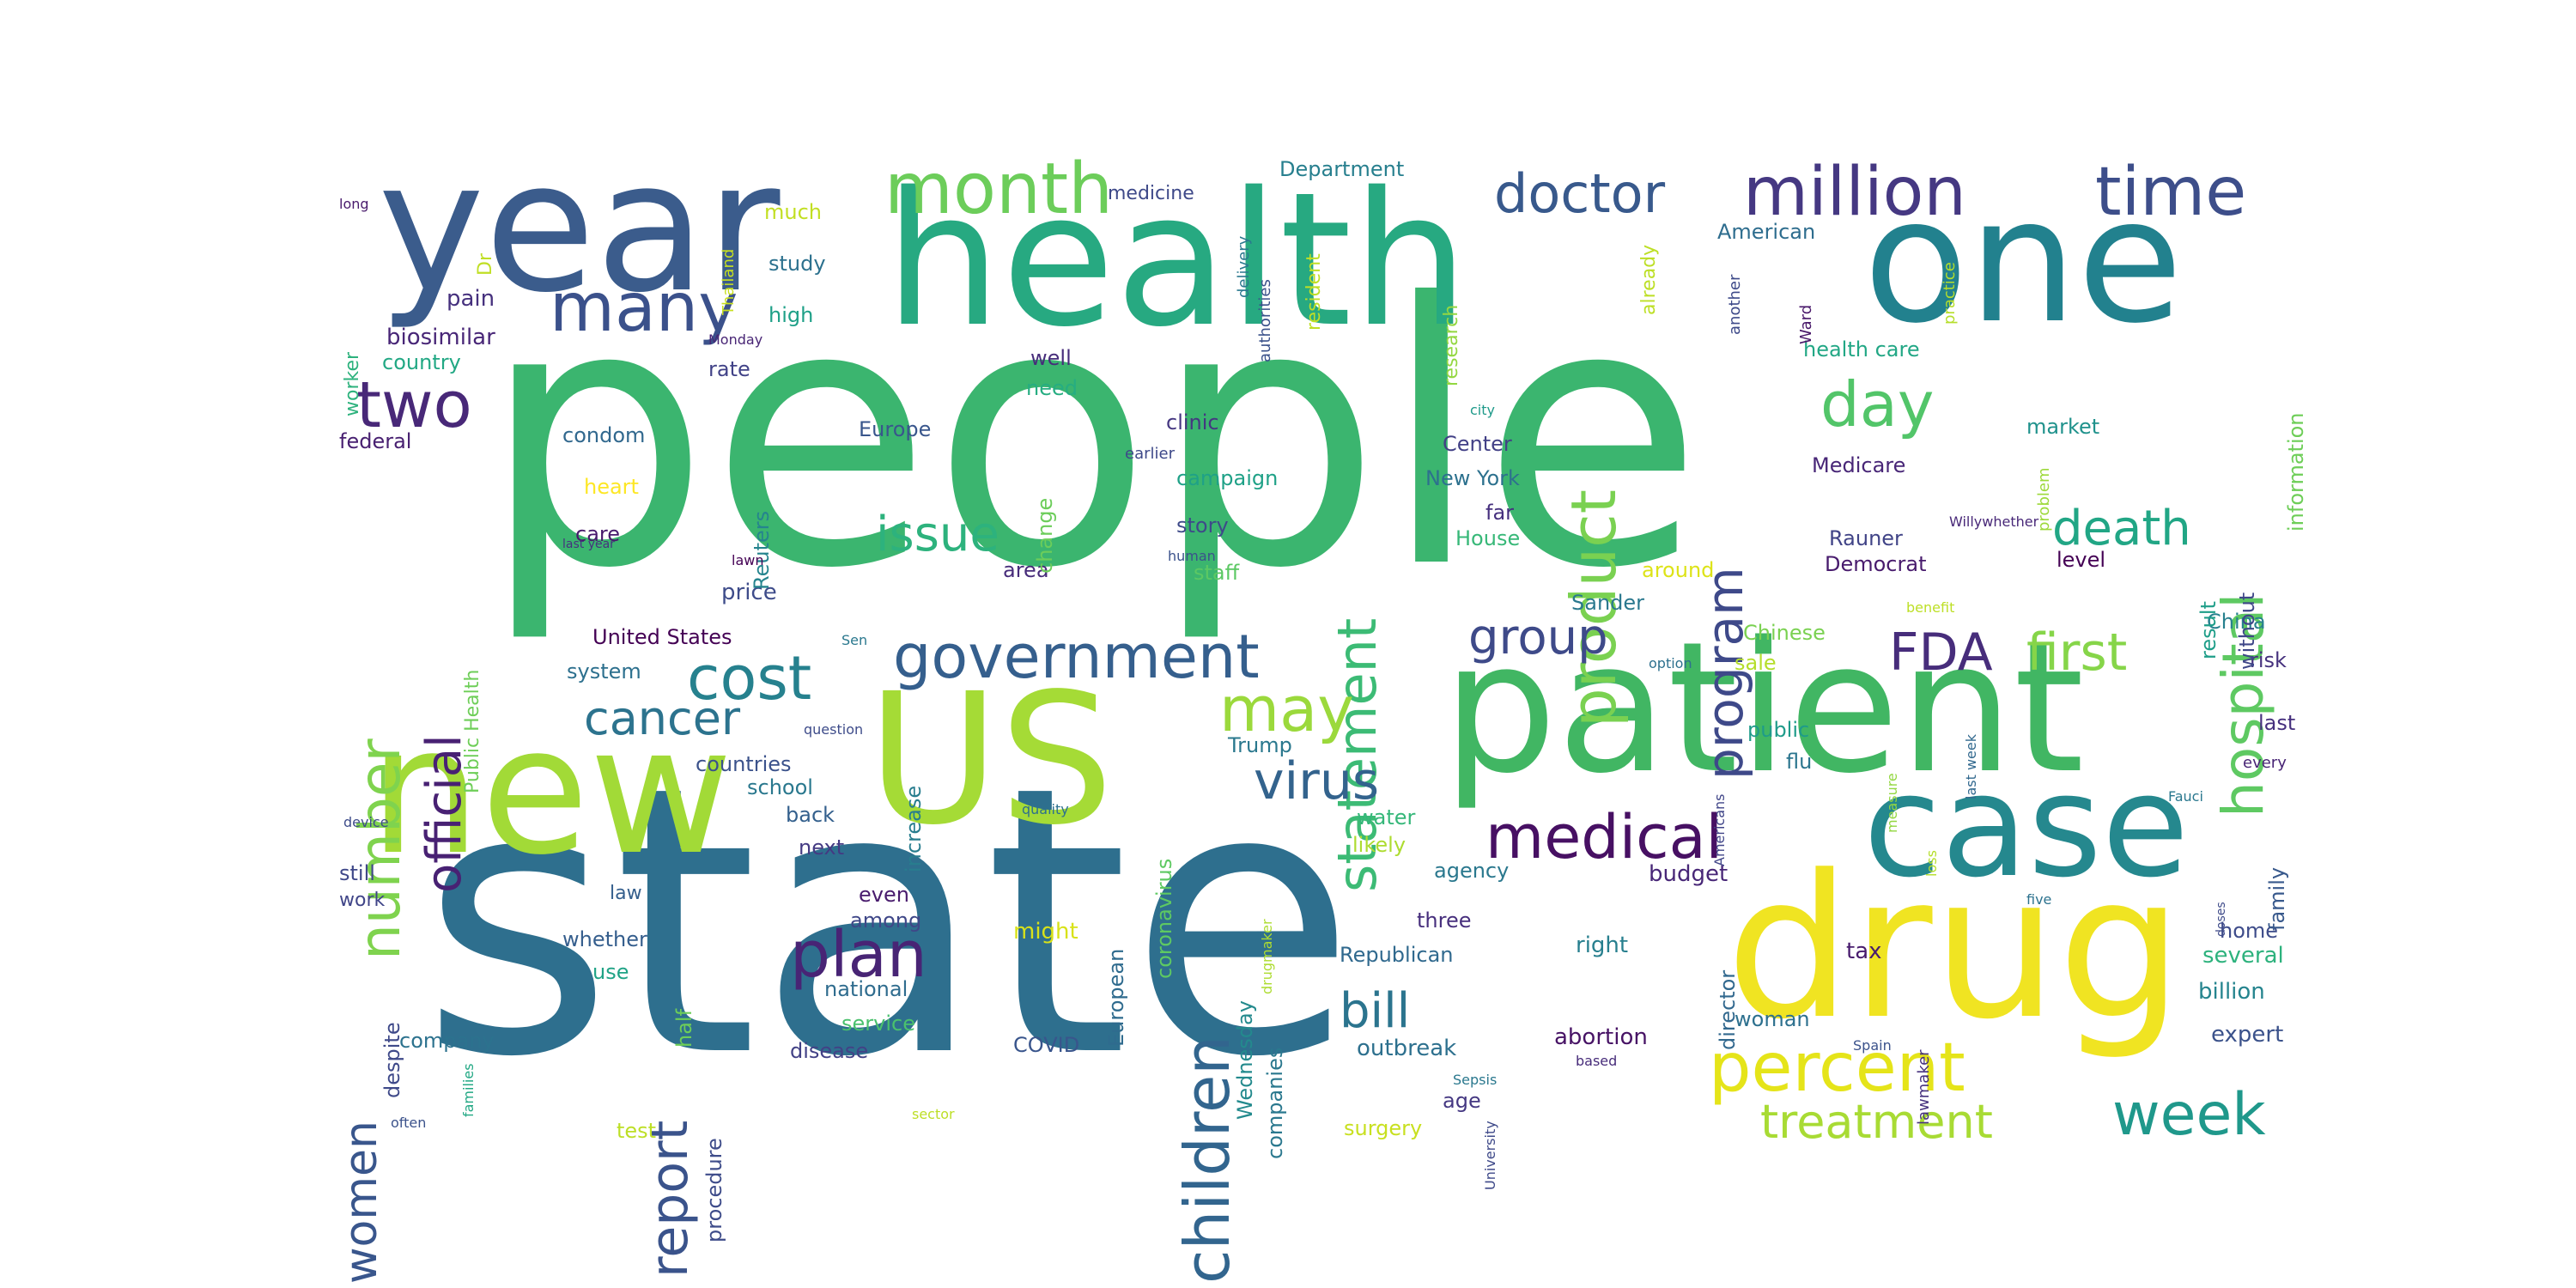 This screenshot has width=2576, height=1288. Describe the element at coordinates (1649, 280) in the screenshot. I see `word: already` at that location.